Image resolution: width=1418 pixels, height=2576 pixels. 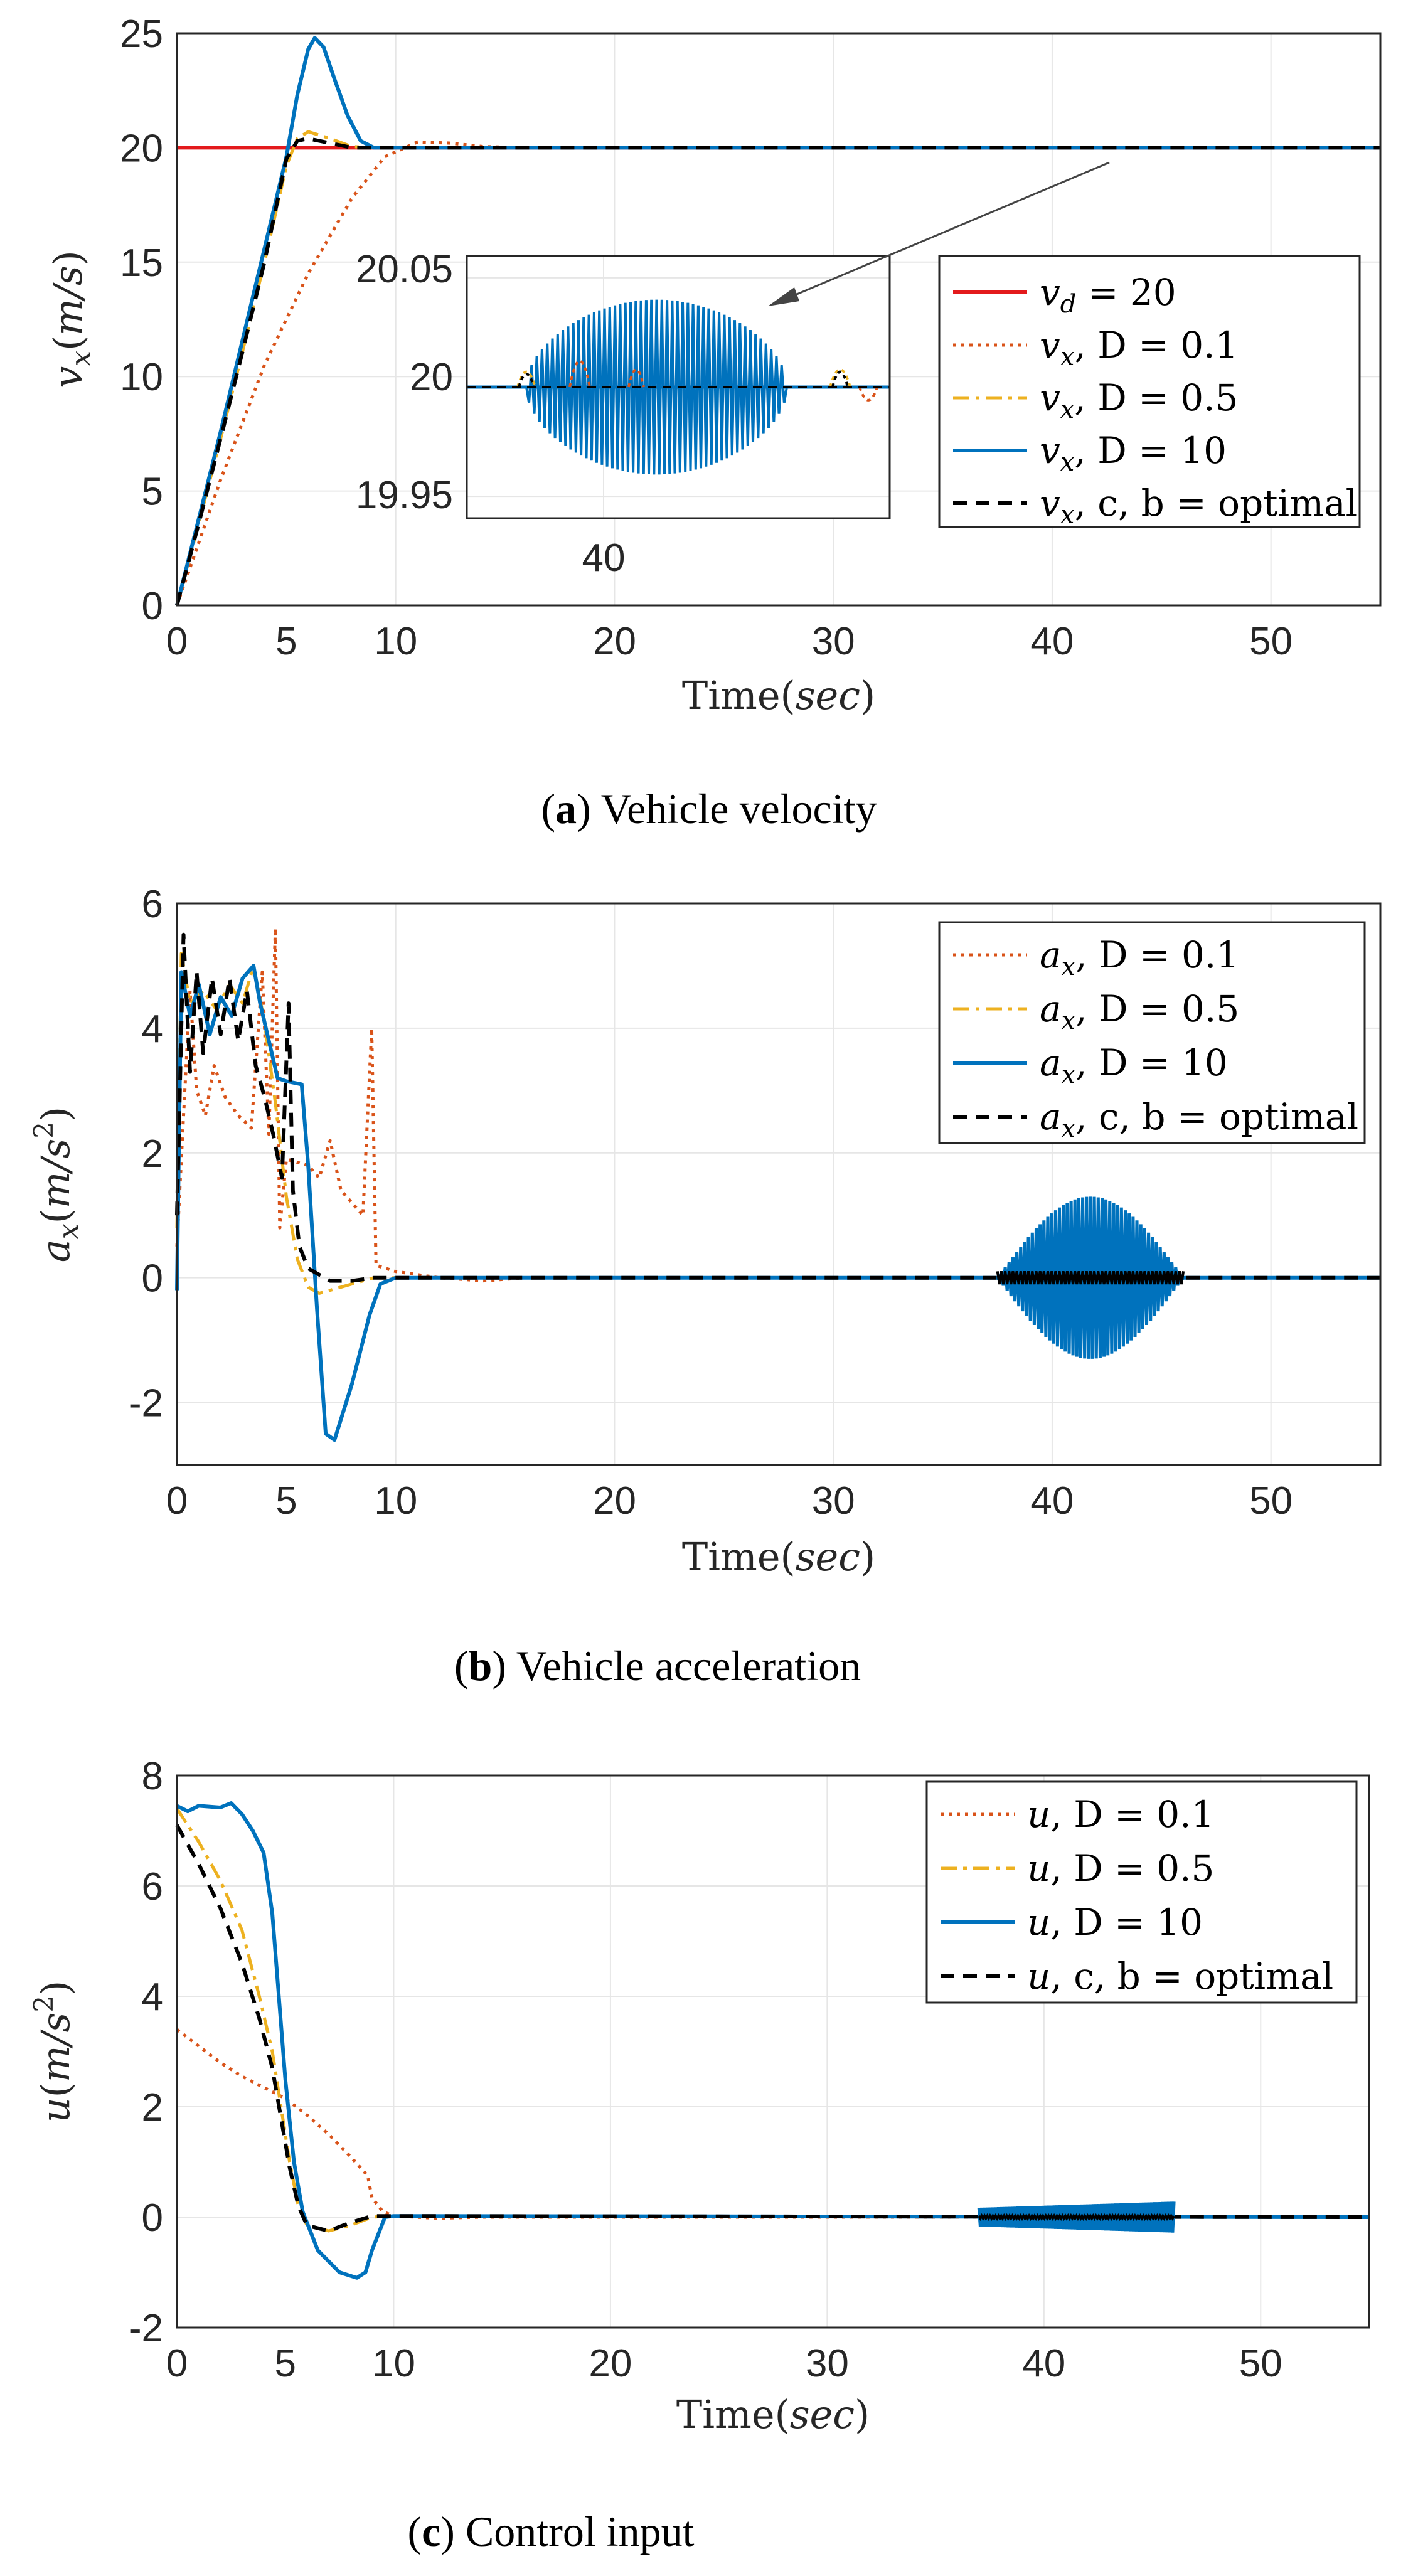 What do you see at coordinates (146, 2328) in the screenshot?
I see `y-tick-label: -2` at bounding box center [146, 2328].